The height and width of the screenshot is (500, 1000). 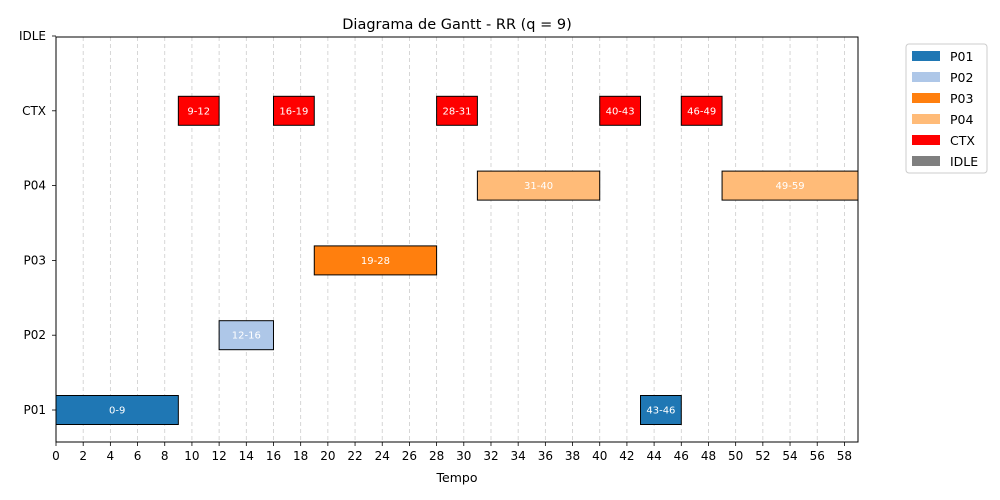 What do you see at coordinates (382, 456) in the screenshot?
I see `x-tick-label: 24` at bounding box center [382, 456].